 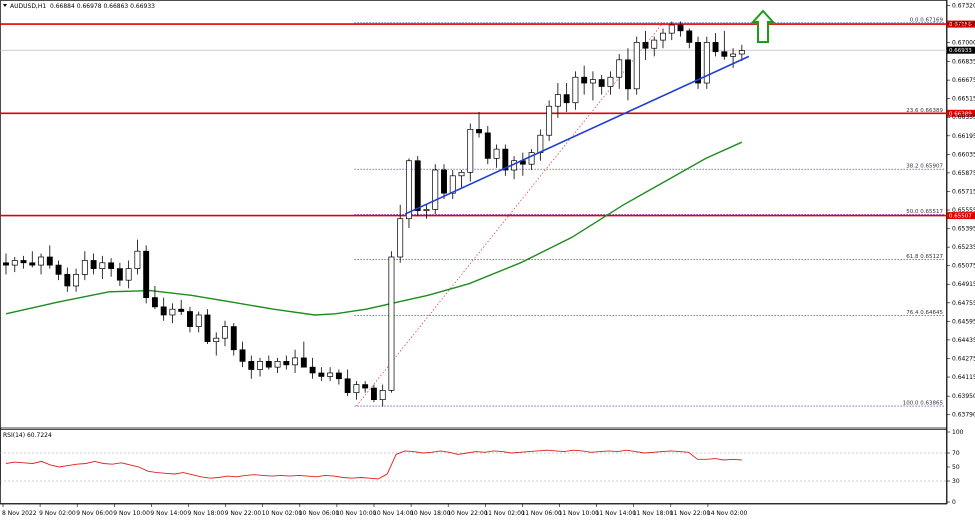 I want to click on price-tick-label: 0.65075, so click(x=963, y=266).